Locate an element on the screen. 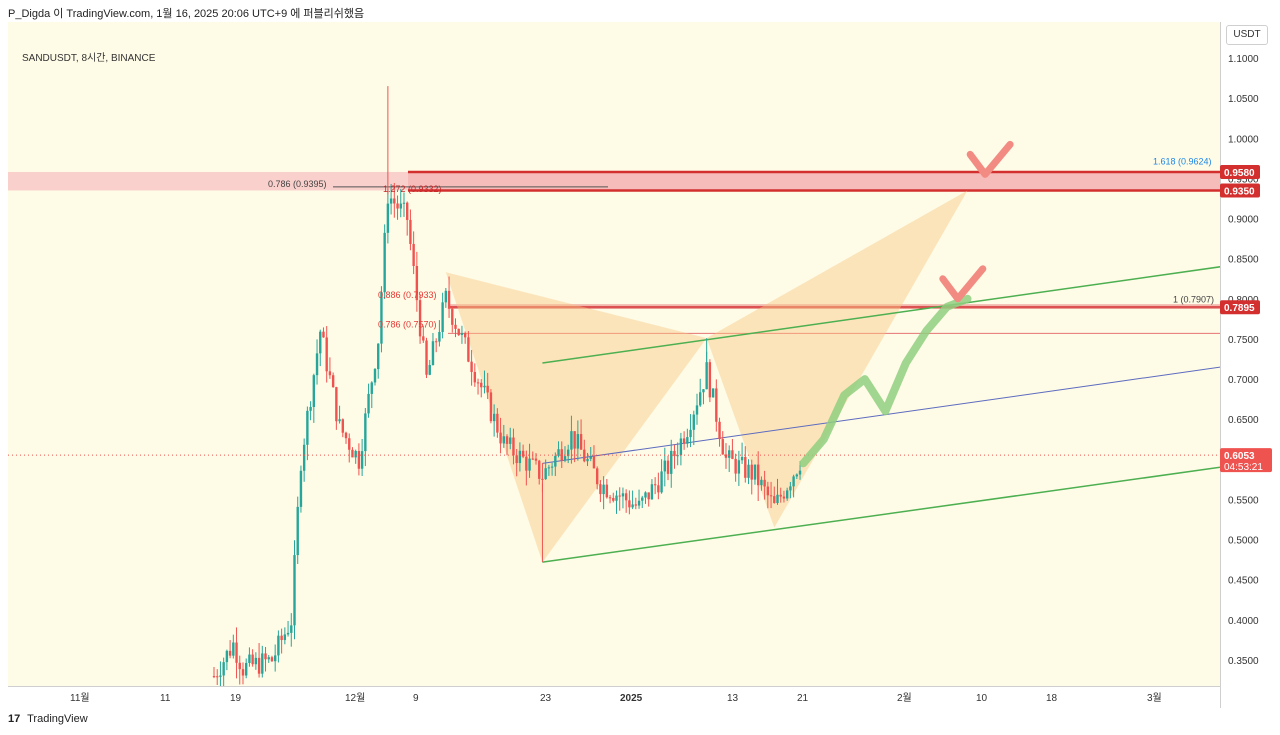 Image resolution: width=1280 pixels, height=735 pixels. time-tick-label: 21 is located at coordinates (803, 698).